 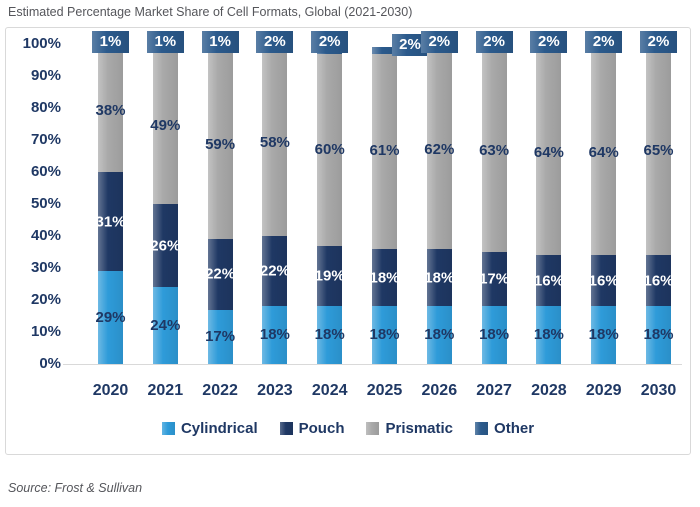 I want to click on other-label-box-2025: 2%, so click(x=410, y=45).